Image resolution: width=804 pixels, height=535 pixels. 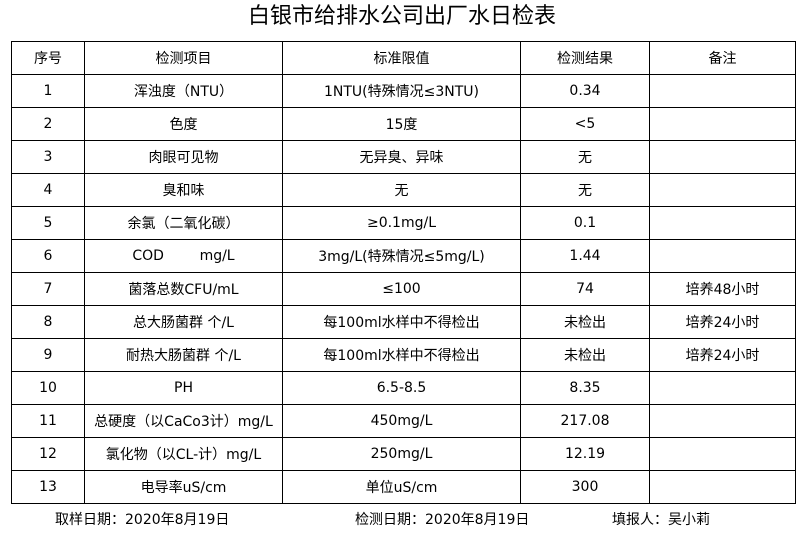 I want to click on row-number-cell: 6, so click(x=48, y=256).